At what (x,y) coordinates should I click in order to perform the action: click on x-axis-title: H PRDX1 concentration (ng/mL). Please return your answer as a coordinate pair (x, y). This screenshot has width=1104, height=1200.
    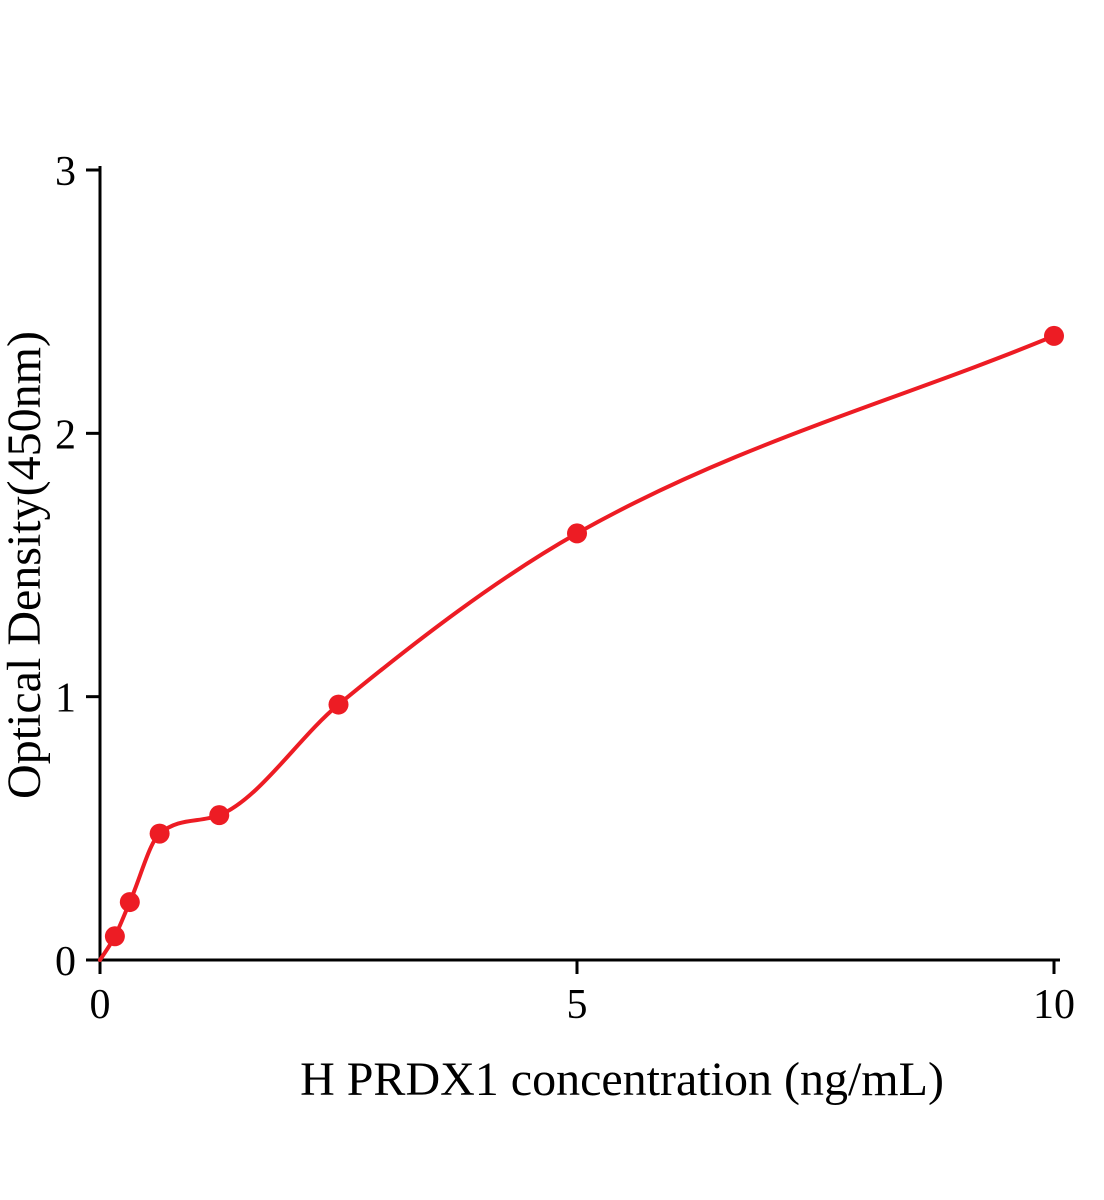
    Looking at the image, I should click on (622, 1079).